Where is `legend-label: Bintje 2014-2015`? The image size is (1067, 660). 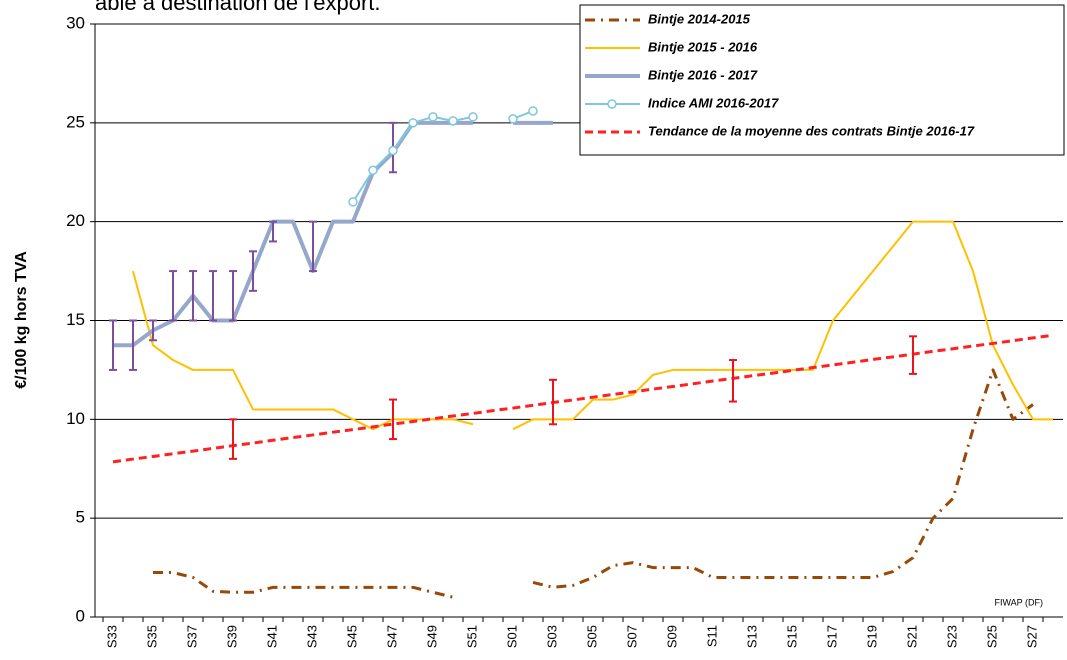
legend-label: Bintje 2014-2015 is located at coordinates (699, 18).